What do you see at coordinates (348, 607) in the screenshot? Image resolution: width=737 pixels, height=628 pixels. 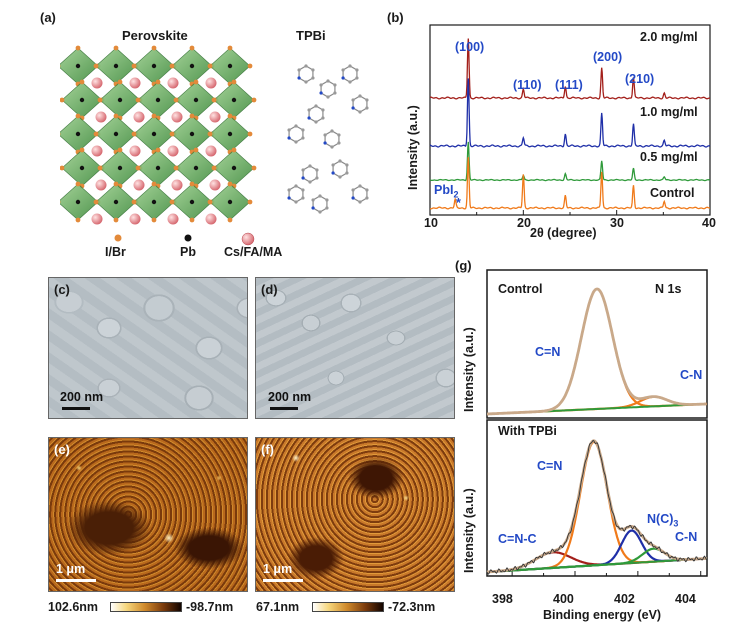 I see `afm-f-colorbar` at bounding box center [348, 607].